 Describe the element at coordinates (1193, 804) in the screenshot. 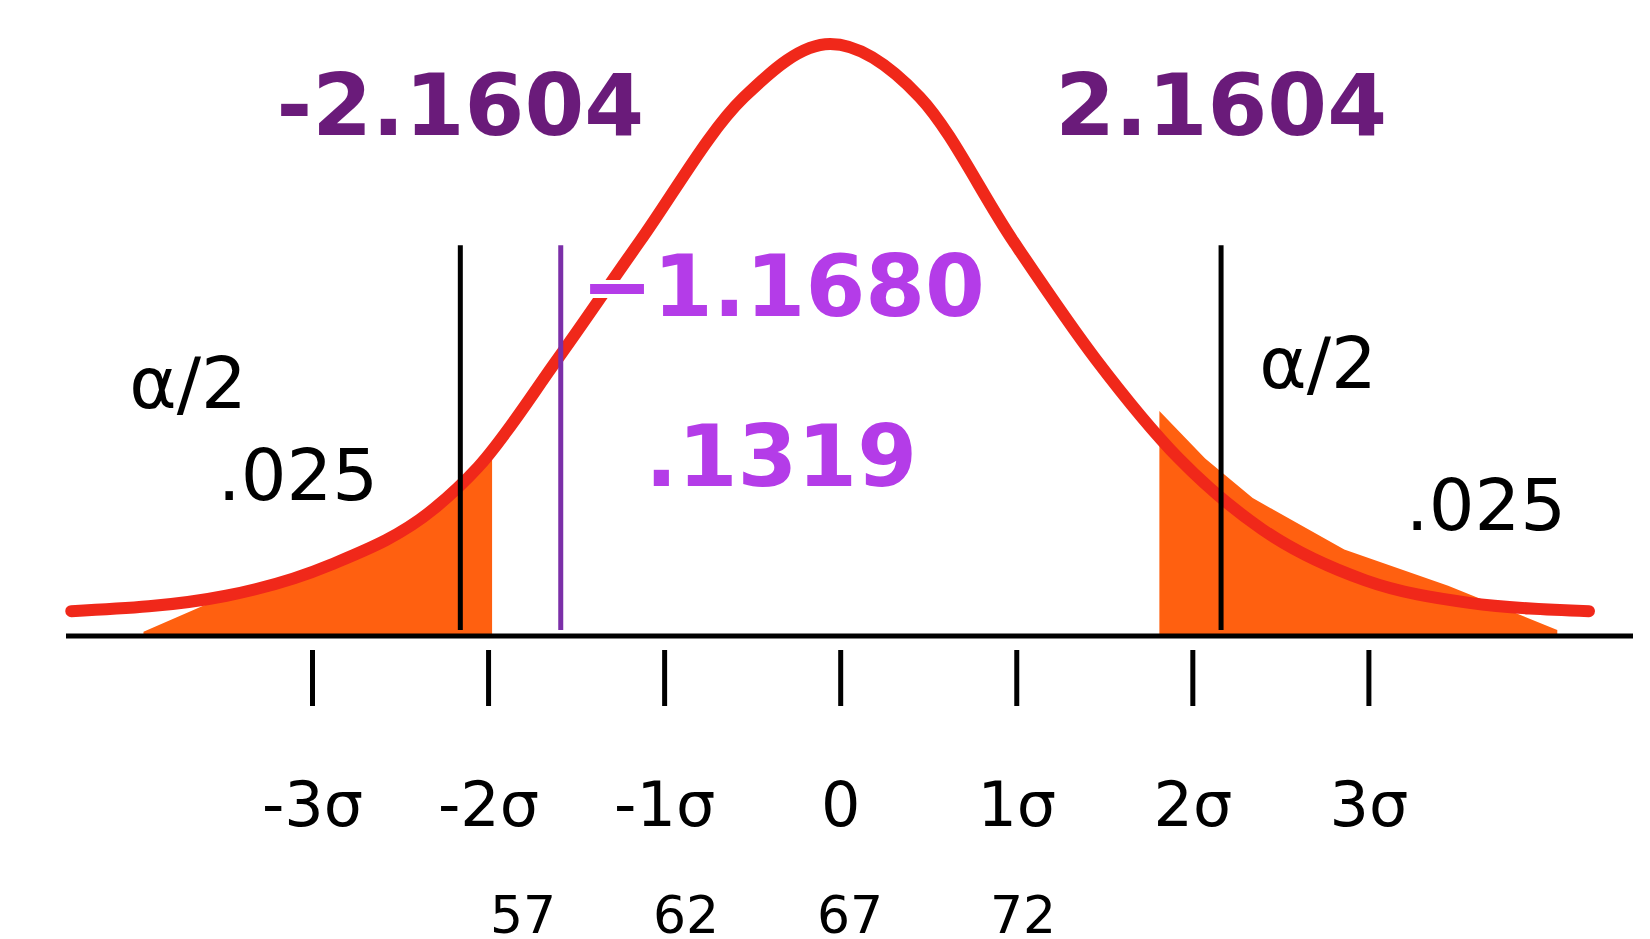

I see `x-tick-label: 2σ` at that location.